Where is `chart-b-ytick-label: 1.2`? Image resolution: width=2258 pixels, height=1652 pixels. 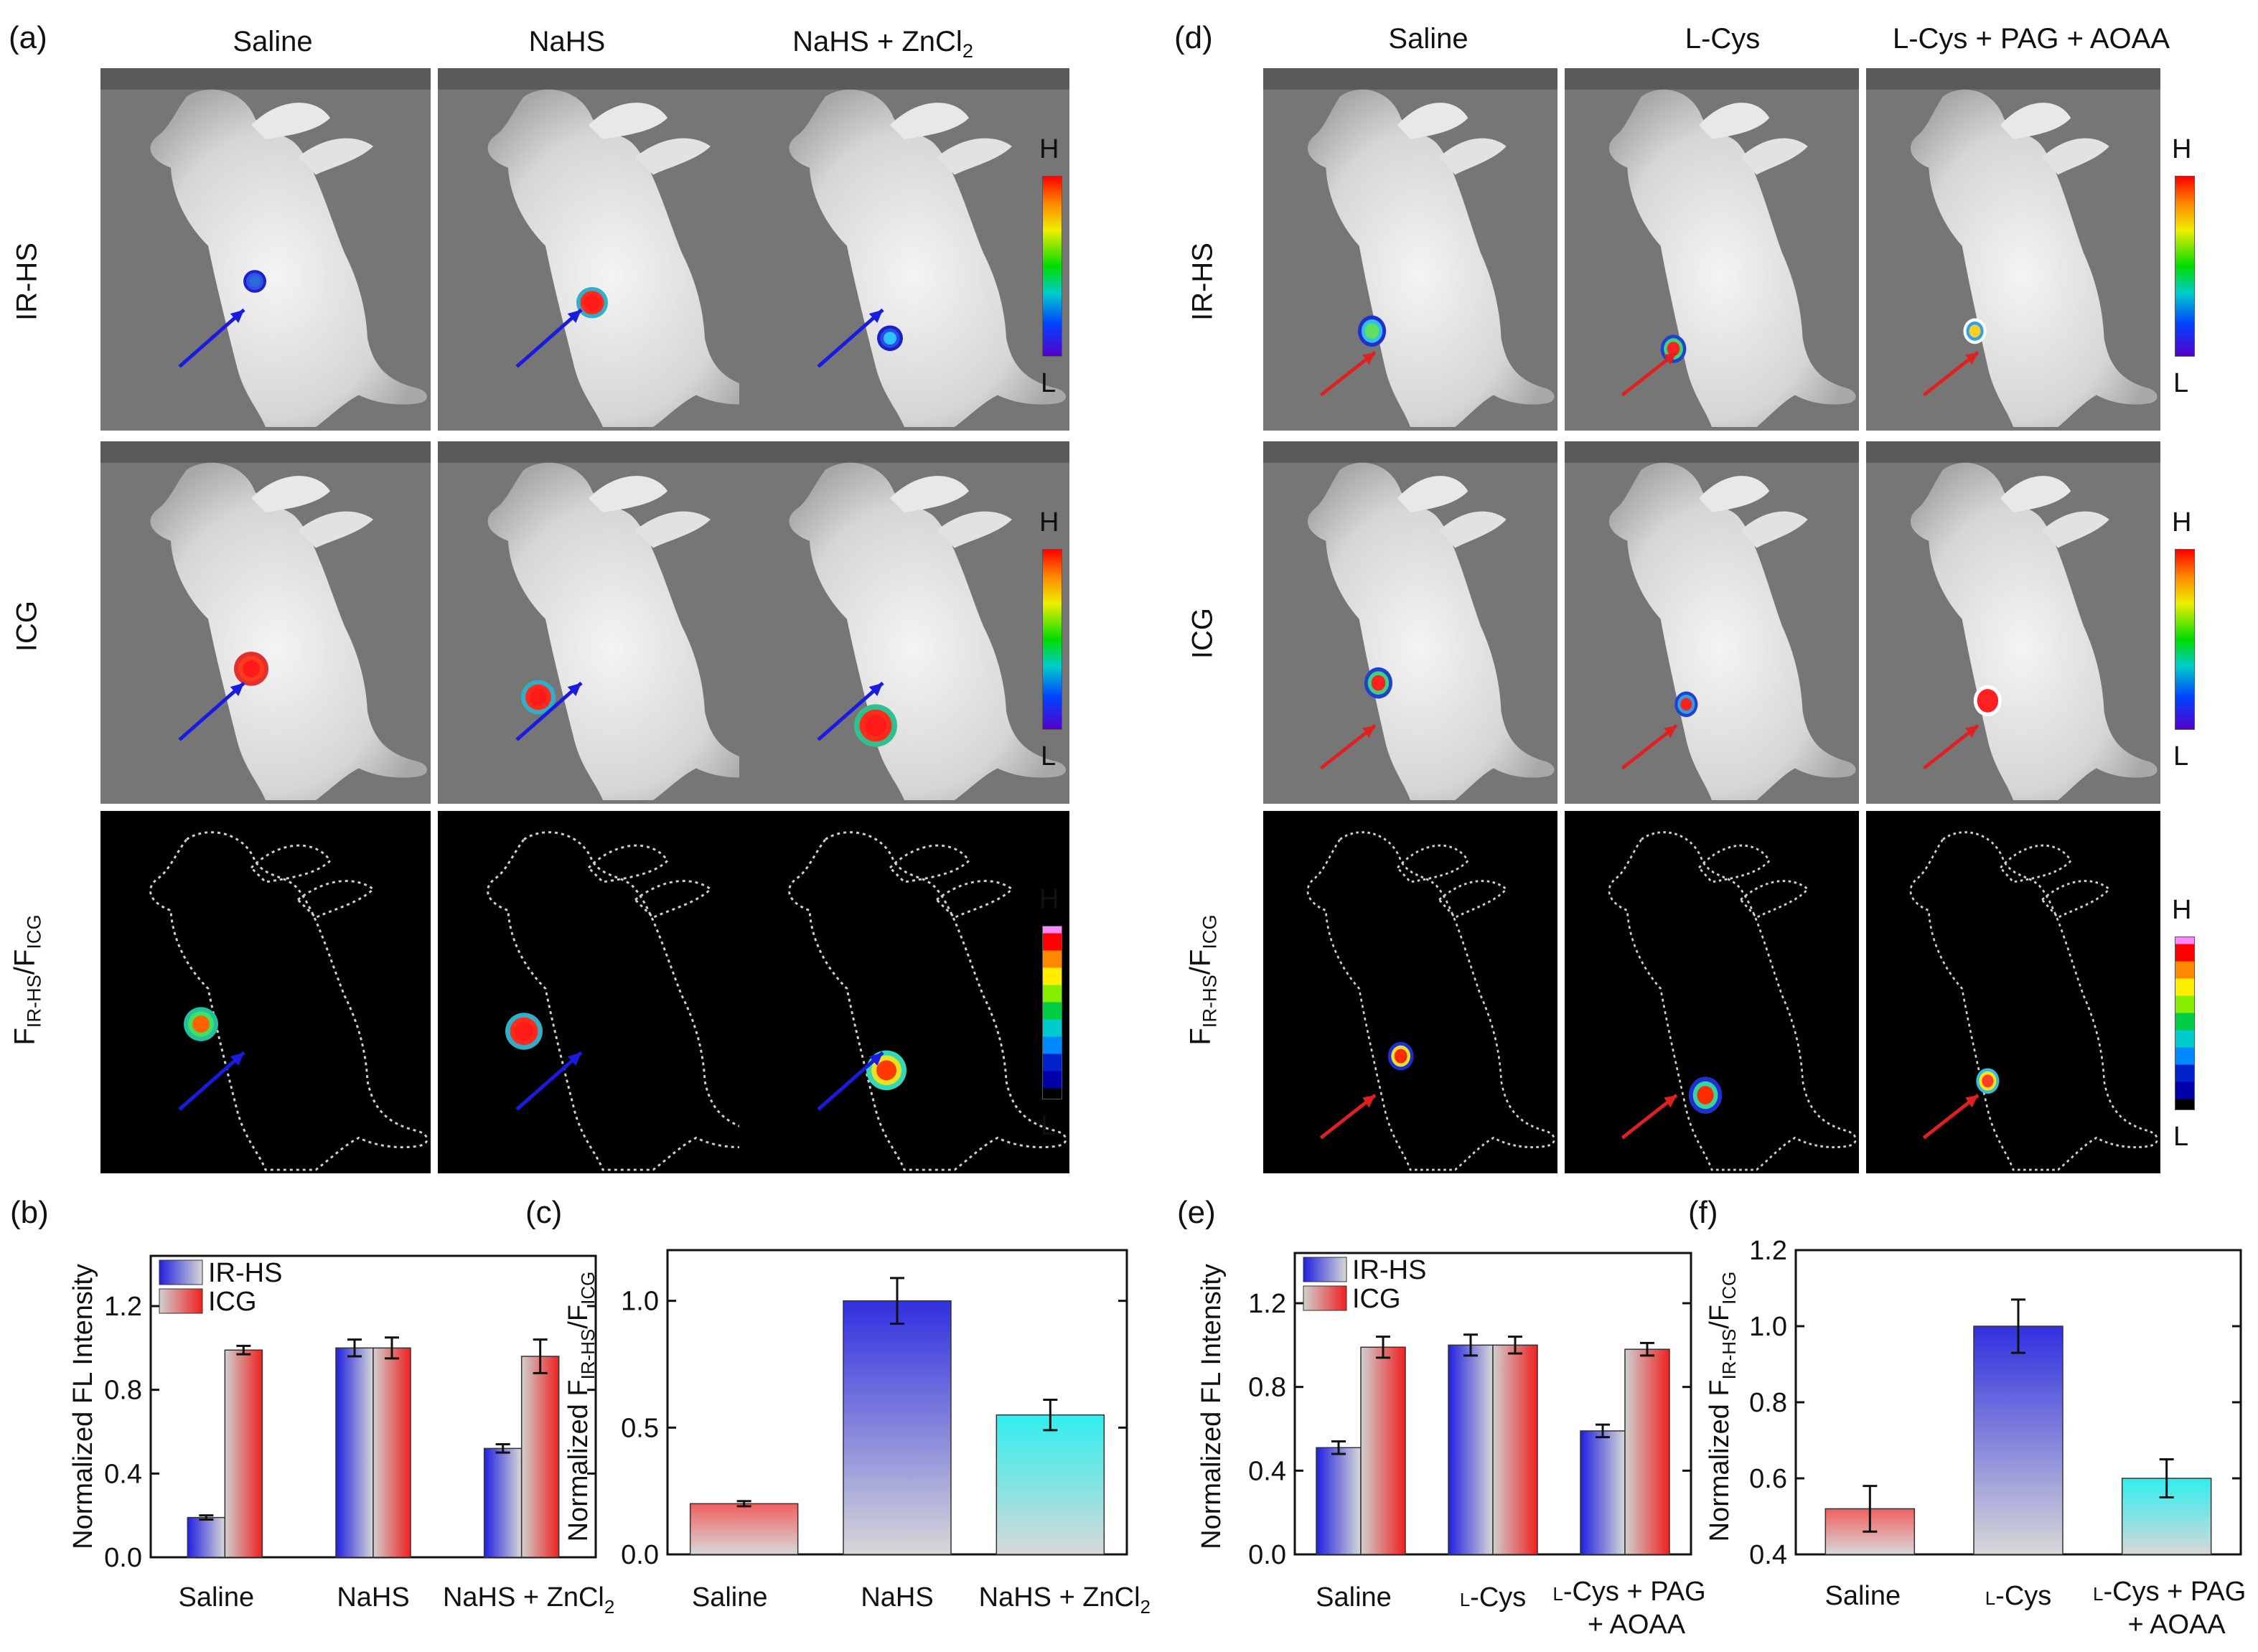
chart-b-ytick-label: 1.2 is located at coordinates (123, 1307).